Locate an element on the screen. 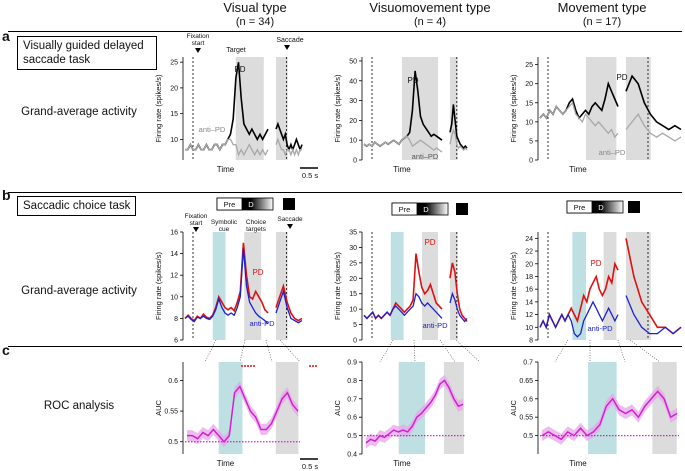 Image resolution: width=685 pixels, height=471 pixels. b-choice-label-1: Choice is located at coordinates (256, 222).